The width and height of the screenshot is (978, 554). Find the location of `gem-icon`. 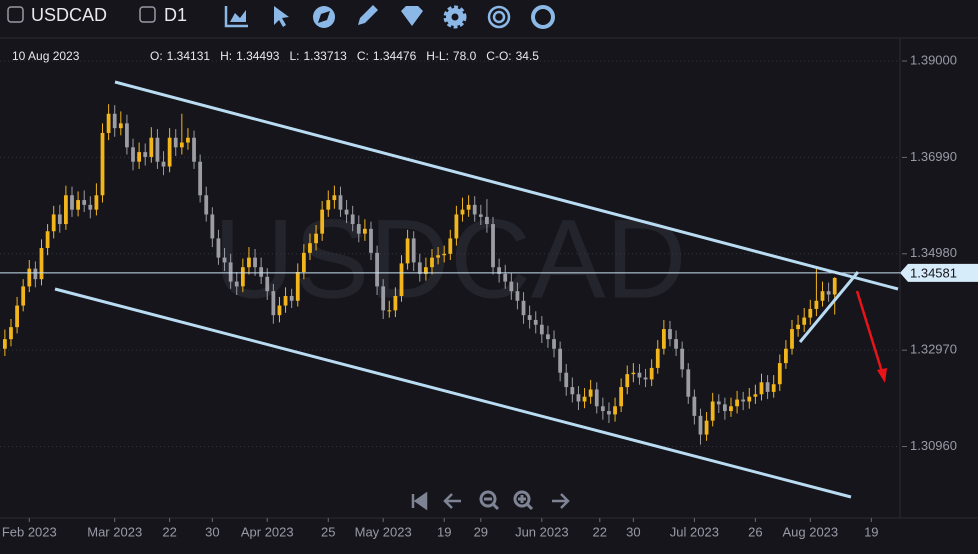

gem-icon is located at coordinates (412, 16).